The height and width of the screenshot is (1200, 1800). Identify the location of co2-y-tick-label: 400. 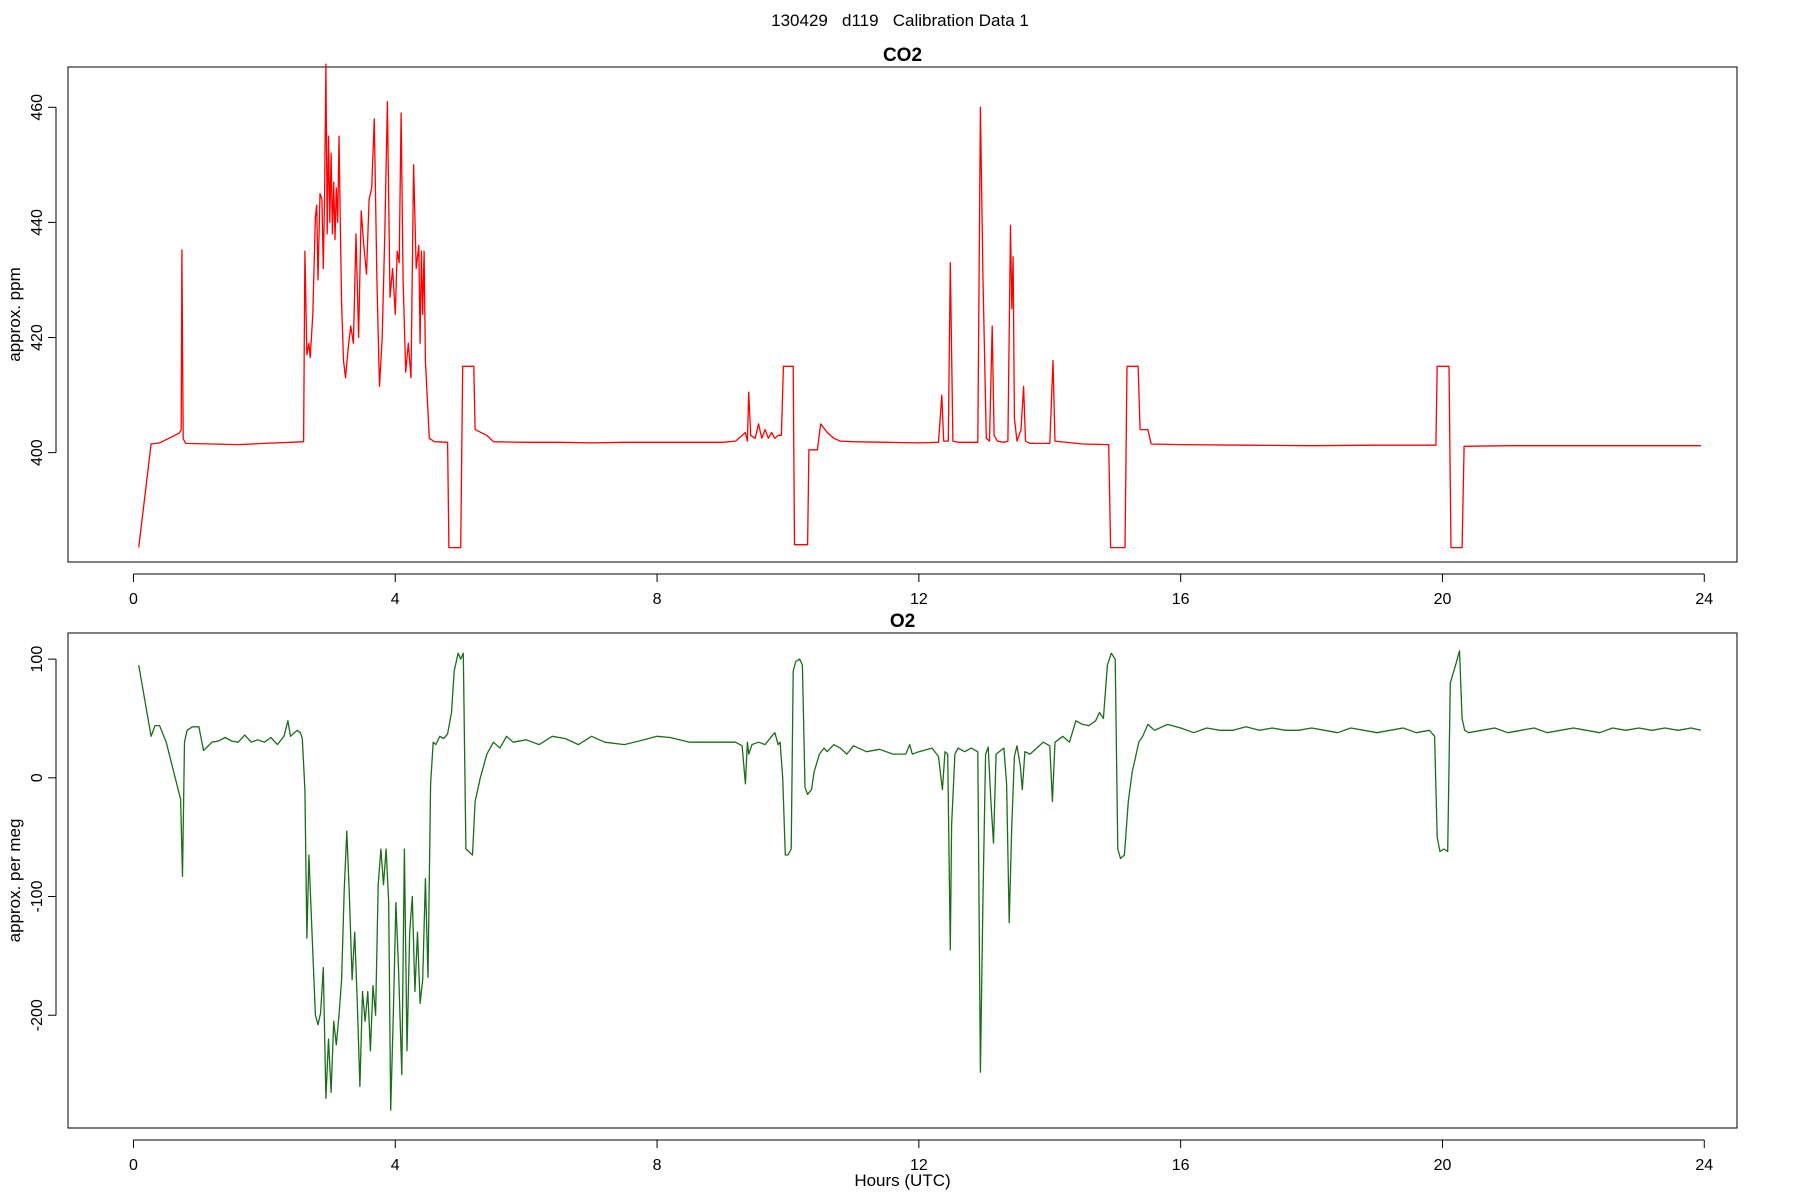
(37, 452).